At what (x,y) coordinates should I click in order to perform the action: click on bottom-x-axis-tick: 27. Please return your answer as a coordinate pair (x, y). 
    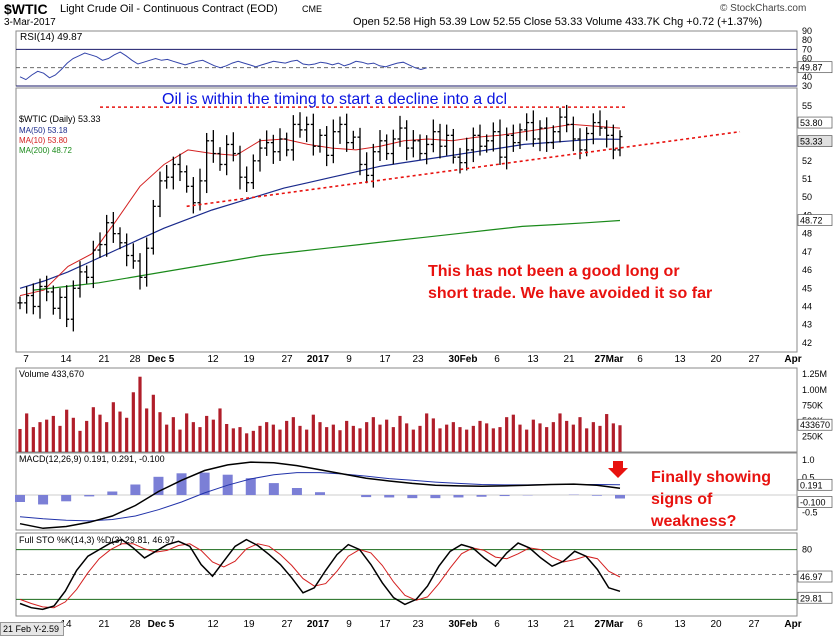
    Looking at the image, I should click on (287, 624).